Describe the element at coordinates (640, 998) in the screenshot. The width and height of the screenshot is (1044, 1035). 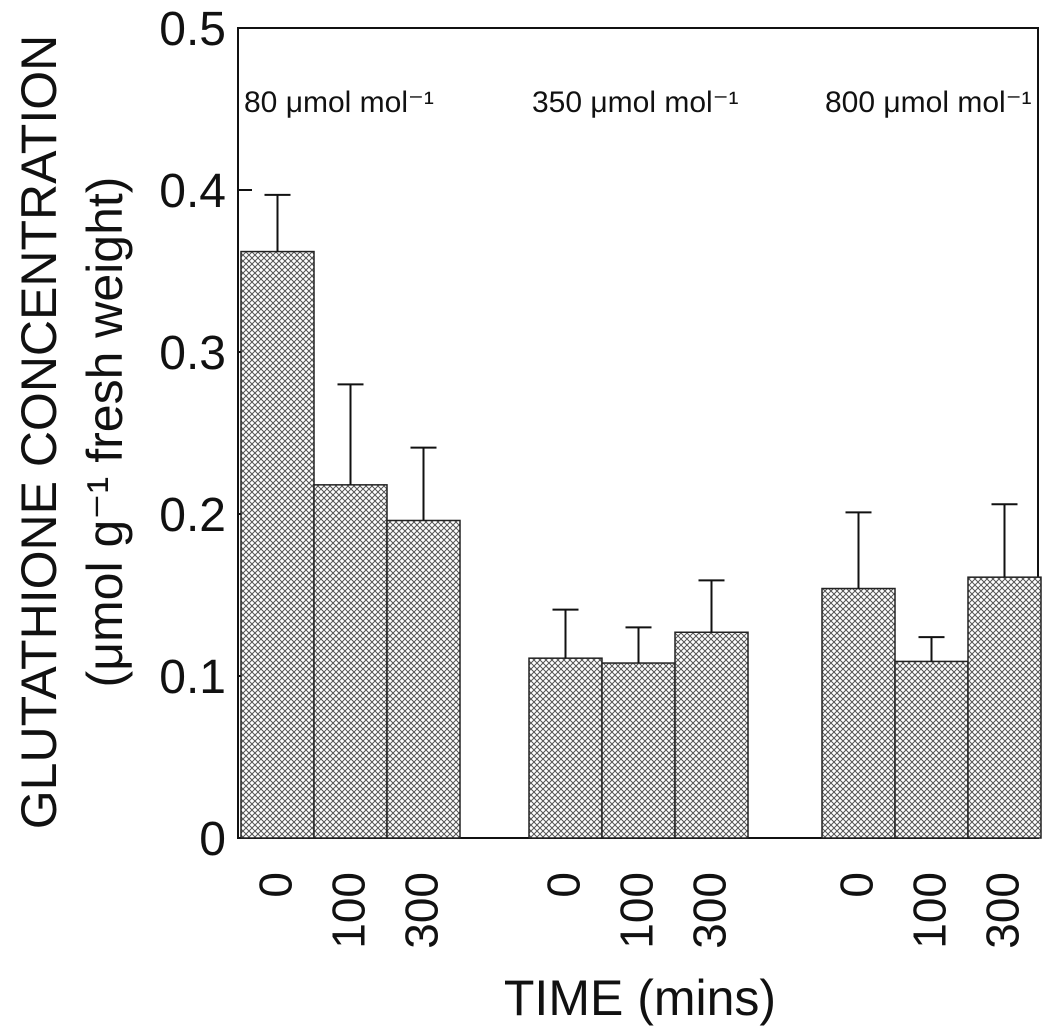
I see `x-axis-label: TIME (mins)` at that location.